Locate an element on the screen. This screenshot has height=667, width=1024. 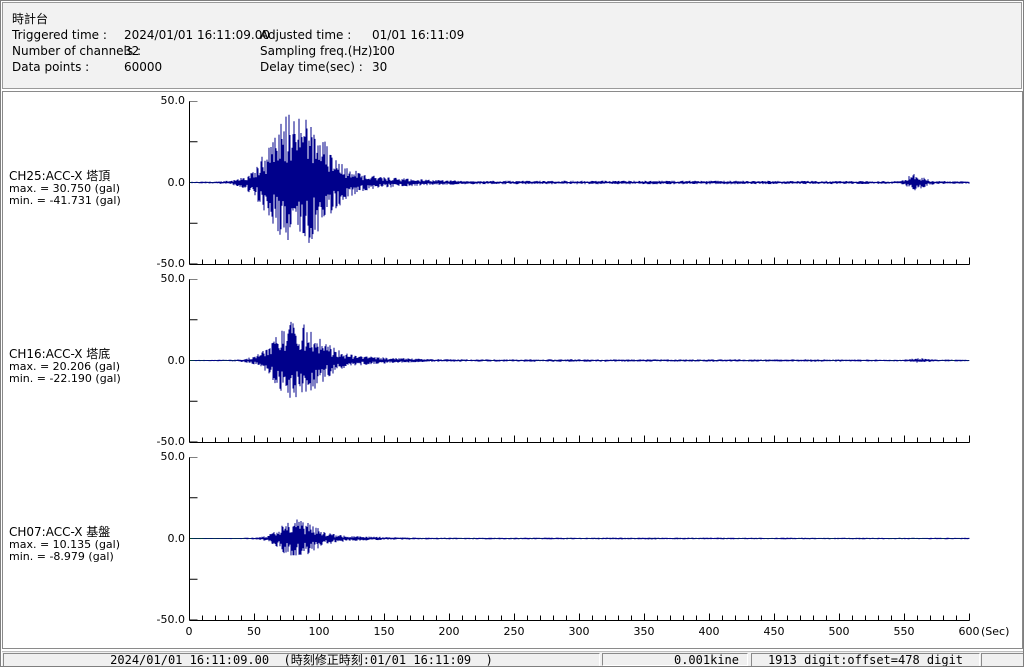
delay-time-label: Delay time(sec) : is located at coordinates (311, 67).